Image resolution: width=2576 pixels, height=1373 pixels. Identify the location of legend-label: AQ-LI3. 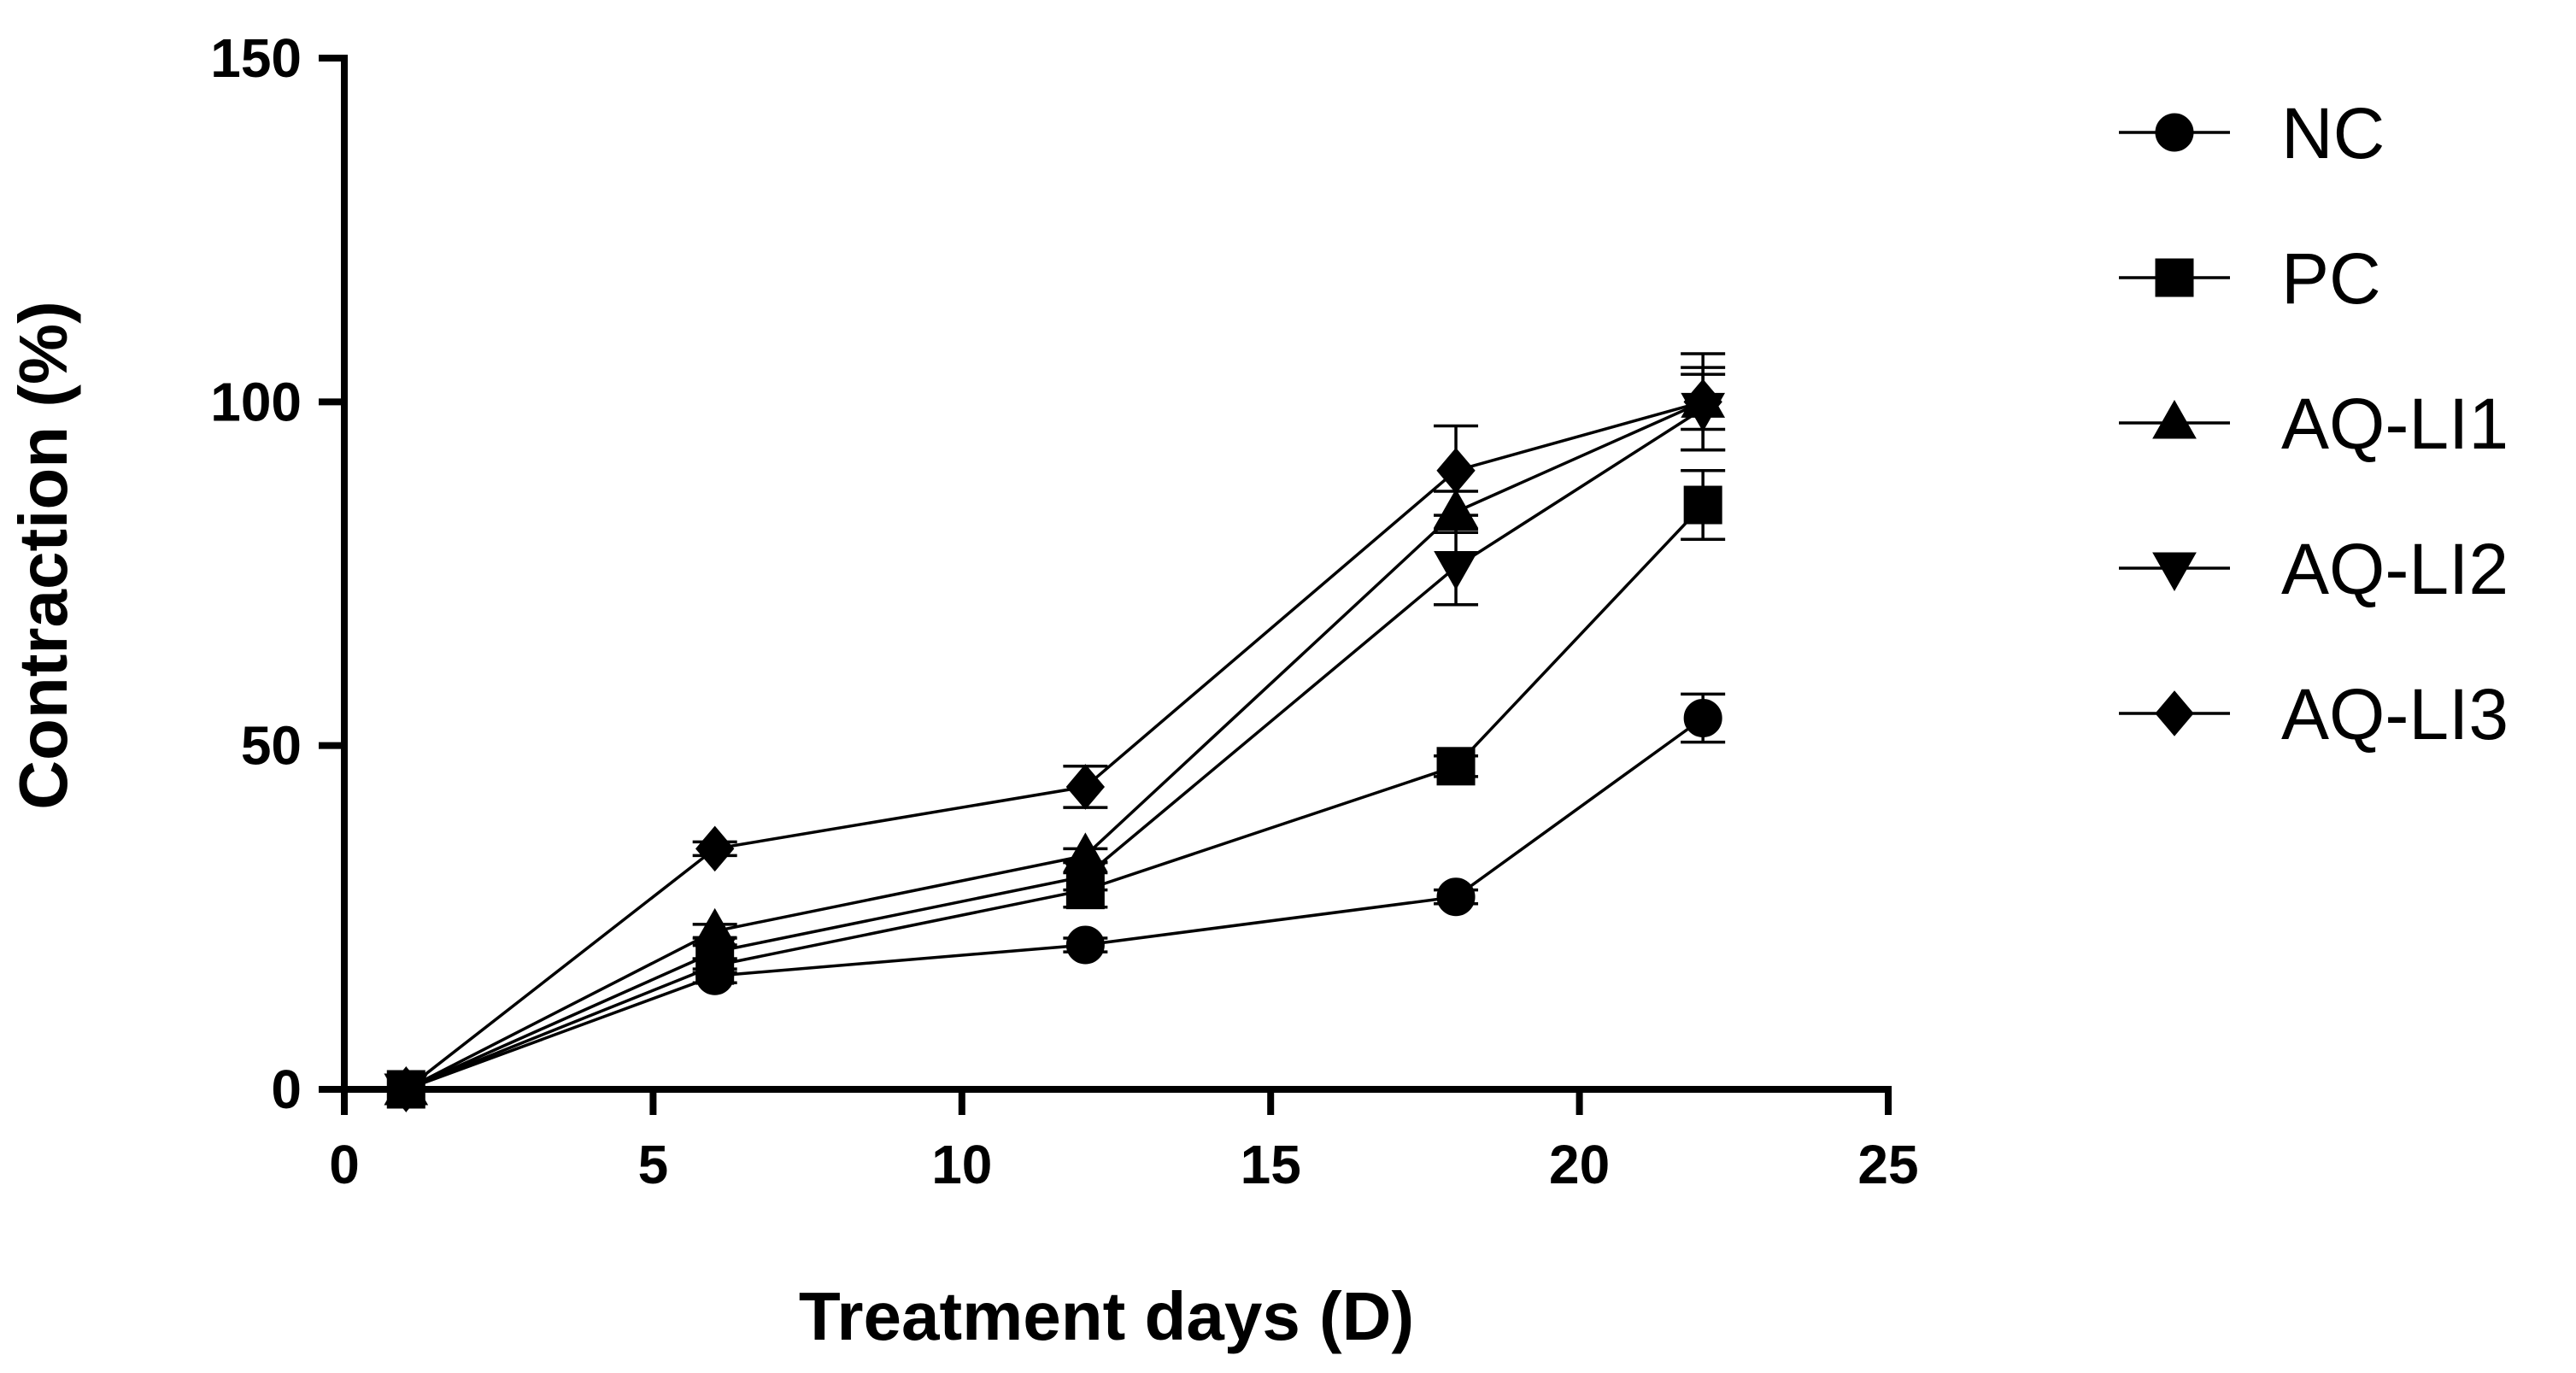
(2395, 714).